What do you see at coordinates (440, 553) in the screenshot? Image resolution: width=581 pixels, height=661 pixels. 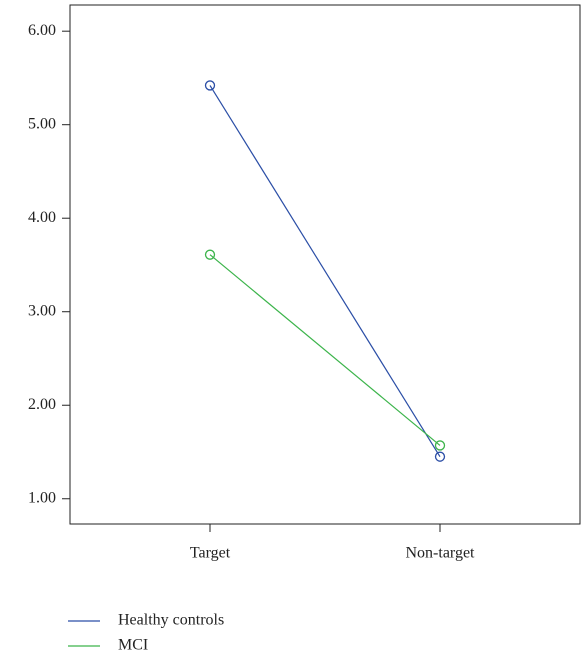 I see `x-tick-label: Non-target` at bounding box center [440, 553].